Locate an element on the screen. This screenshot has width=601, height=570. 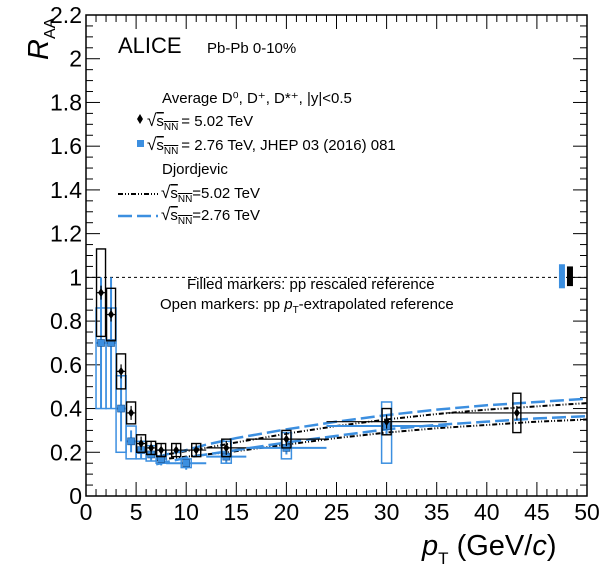
system-label: Pb-Pb 0-10% is located at coordinates (251, 48).